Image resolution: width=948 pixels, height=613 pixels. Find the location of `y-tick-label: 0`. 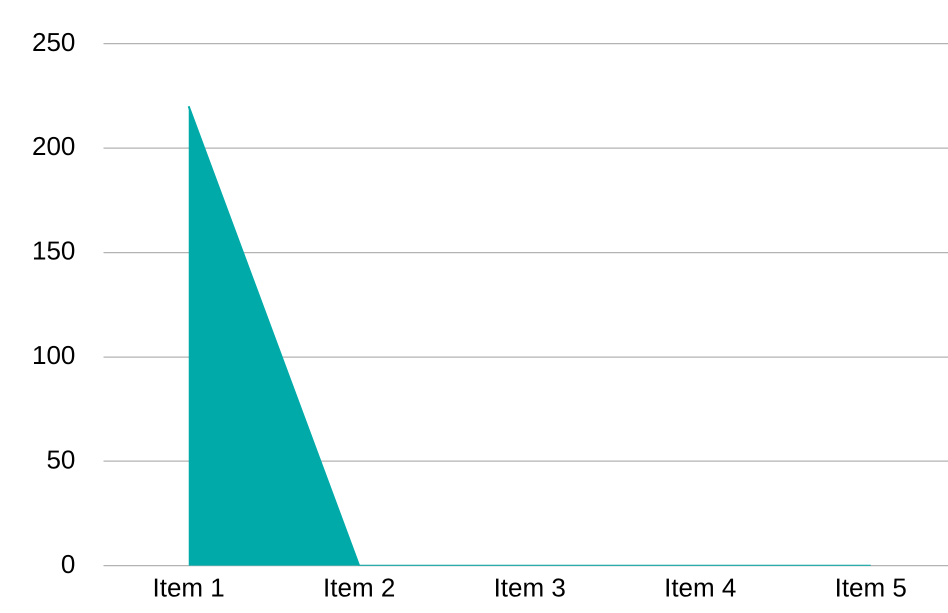

y-tick-label: 0 is located at coordinates (68, 563).